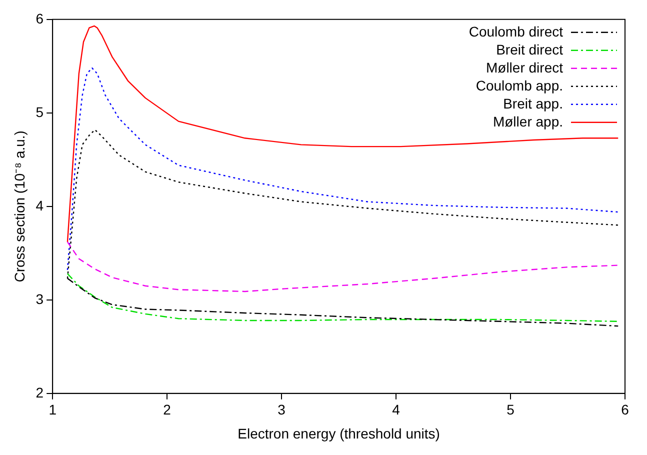 This screenshot has height=455, width=647. I want to click on y-tick-label: 5, so click(40, 112).